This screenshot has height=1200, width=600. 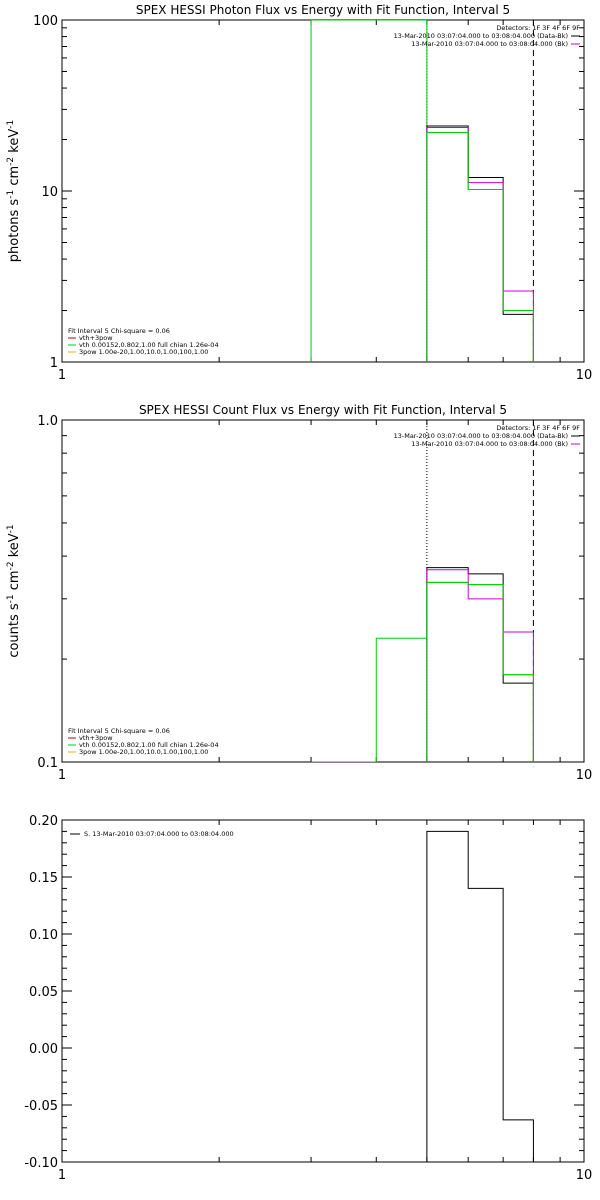 I want to click on y-tick-label: 0.10, so click(x=43, y=935).